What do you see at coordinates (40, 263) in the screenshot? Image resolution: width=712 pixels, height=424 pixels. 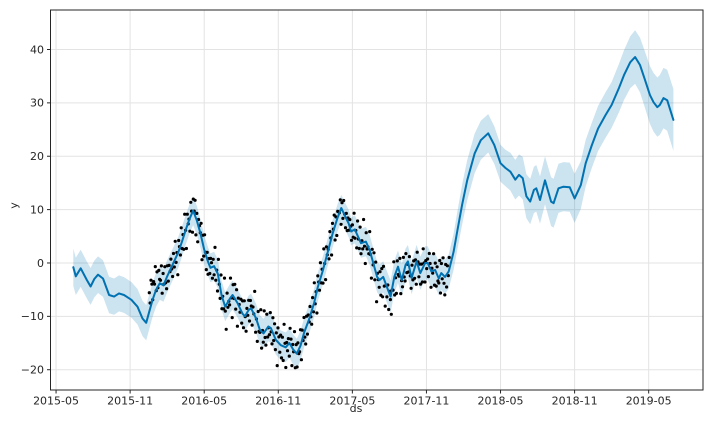 I see `y-tick-label: 0` at bounding box center [40, 263].